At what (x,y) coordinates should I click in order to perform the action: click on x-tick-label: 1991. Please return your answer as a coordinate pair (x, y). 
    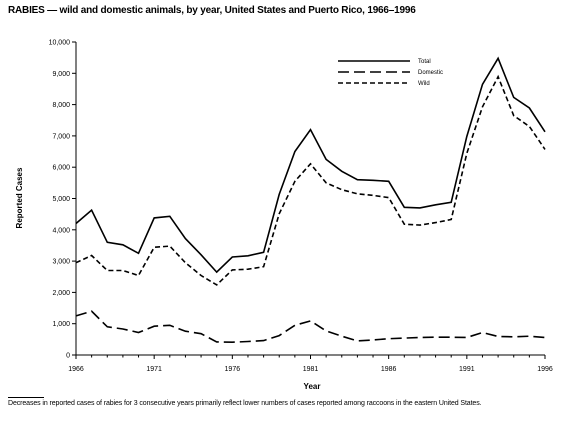
    Looking at the image, I should click on (467, 369).